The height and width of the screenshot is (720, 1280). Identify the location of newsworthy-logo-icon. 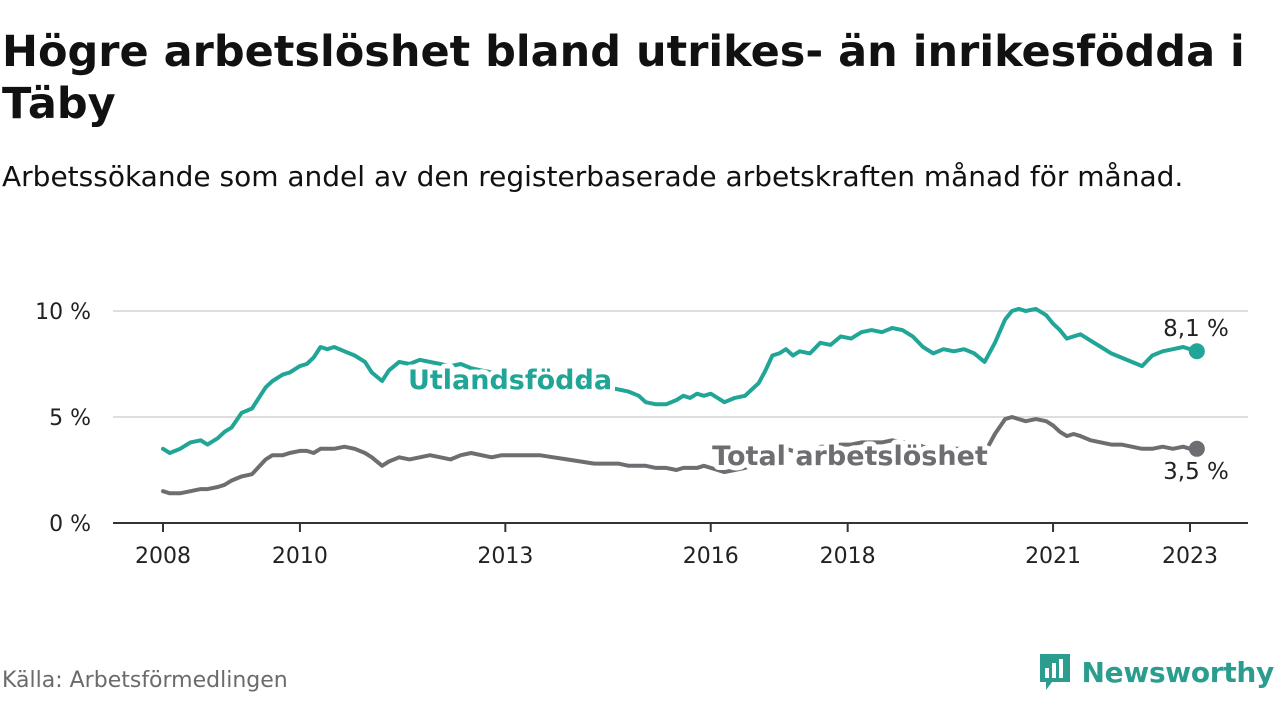
(1054, 672).